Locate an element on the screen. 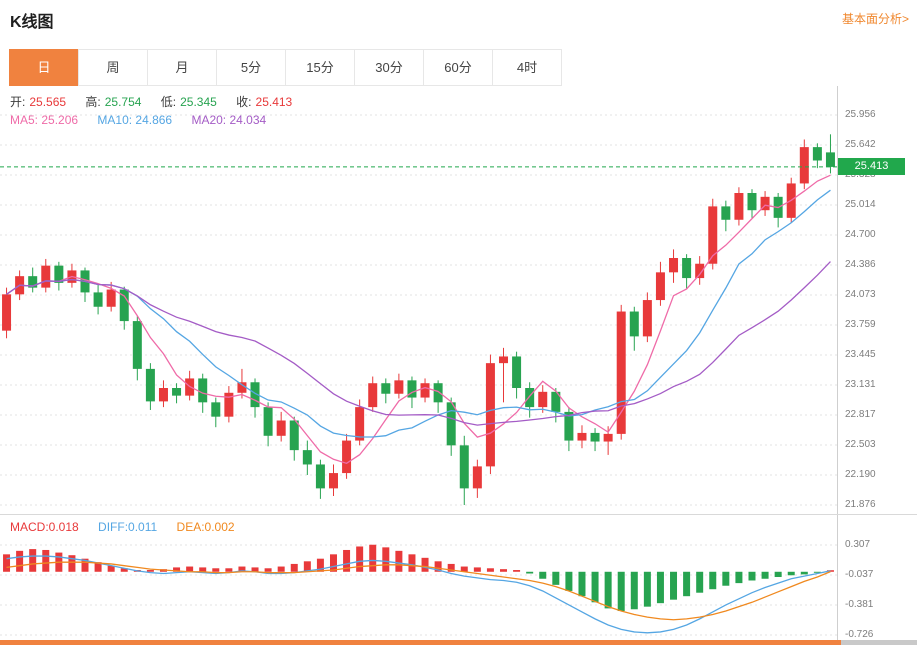 The image size is (917, 645). macd-axis-label: -0.726 is located at coordinates (859, 634).